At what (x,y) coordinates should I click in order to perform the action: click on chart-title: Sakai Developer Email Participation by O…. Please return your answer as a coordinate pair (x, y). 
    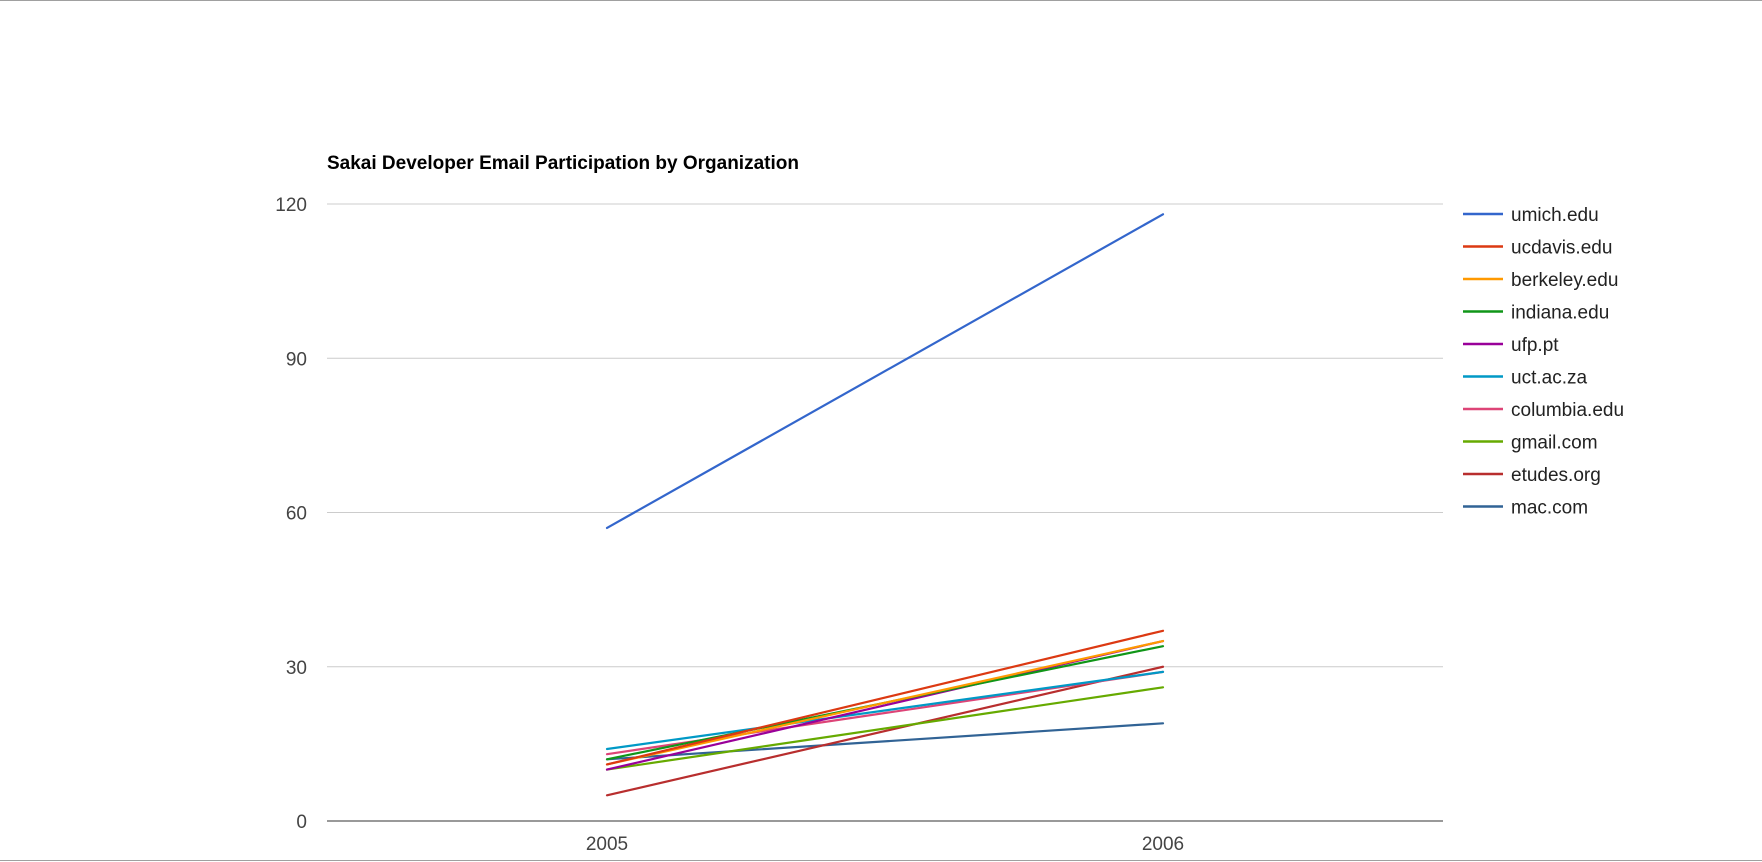
    Looking at the image, I should click on (563, 163).